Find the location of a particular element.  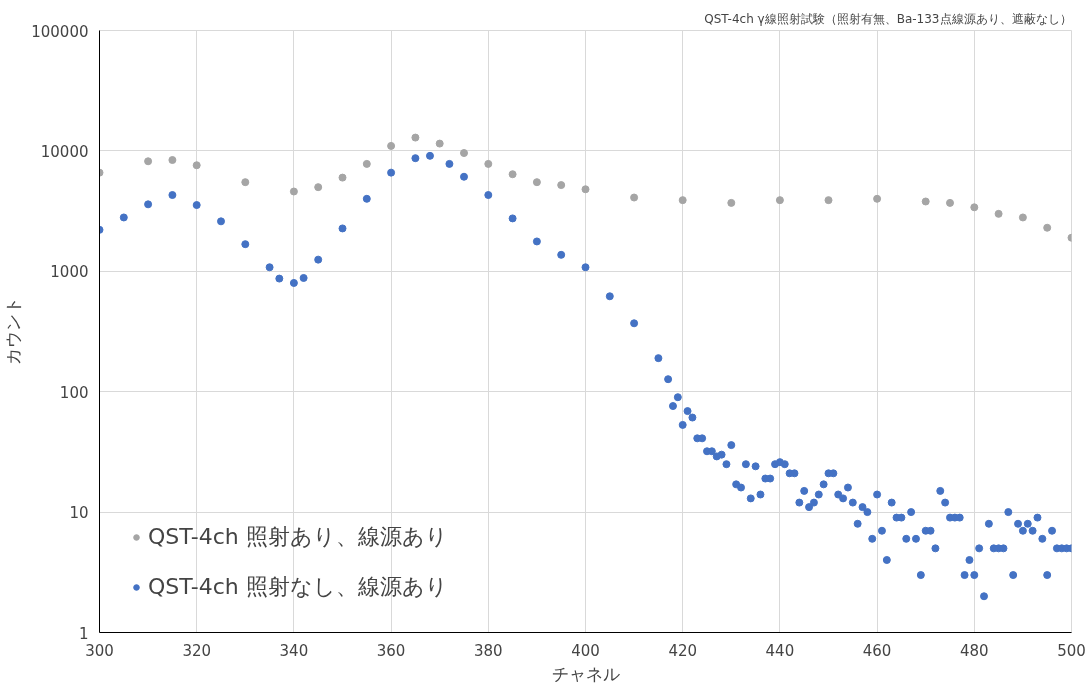

x-tick-label: 300 is located at coordinates (99, 650).